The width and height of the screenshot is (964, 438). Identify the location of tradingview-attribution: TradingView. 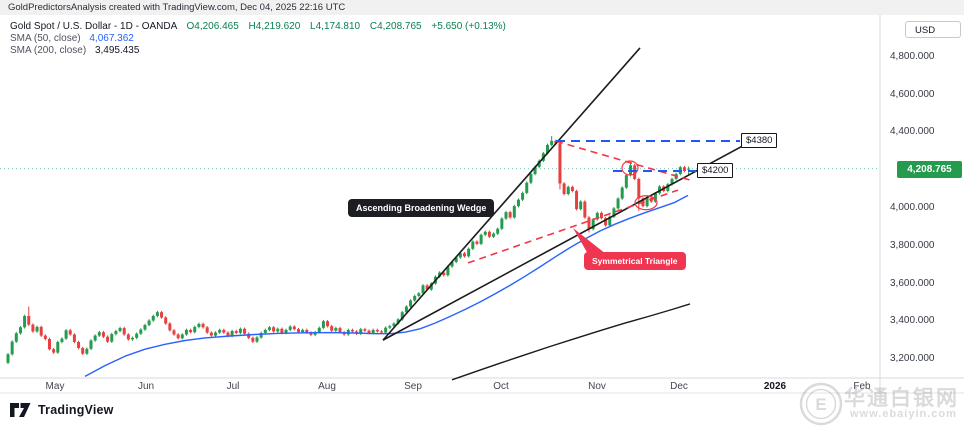
(62, 410).